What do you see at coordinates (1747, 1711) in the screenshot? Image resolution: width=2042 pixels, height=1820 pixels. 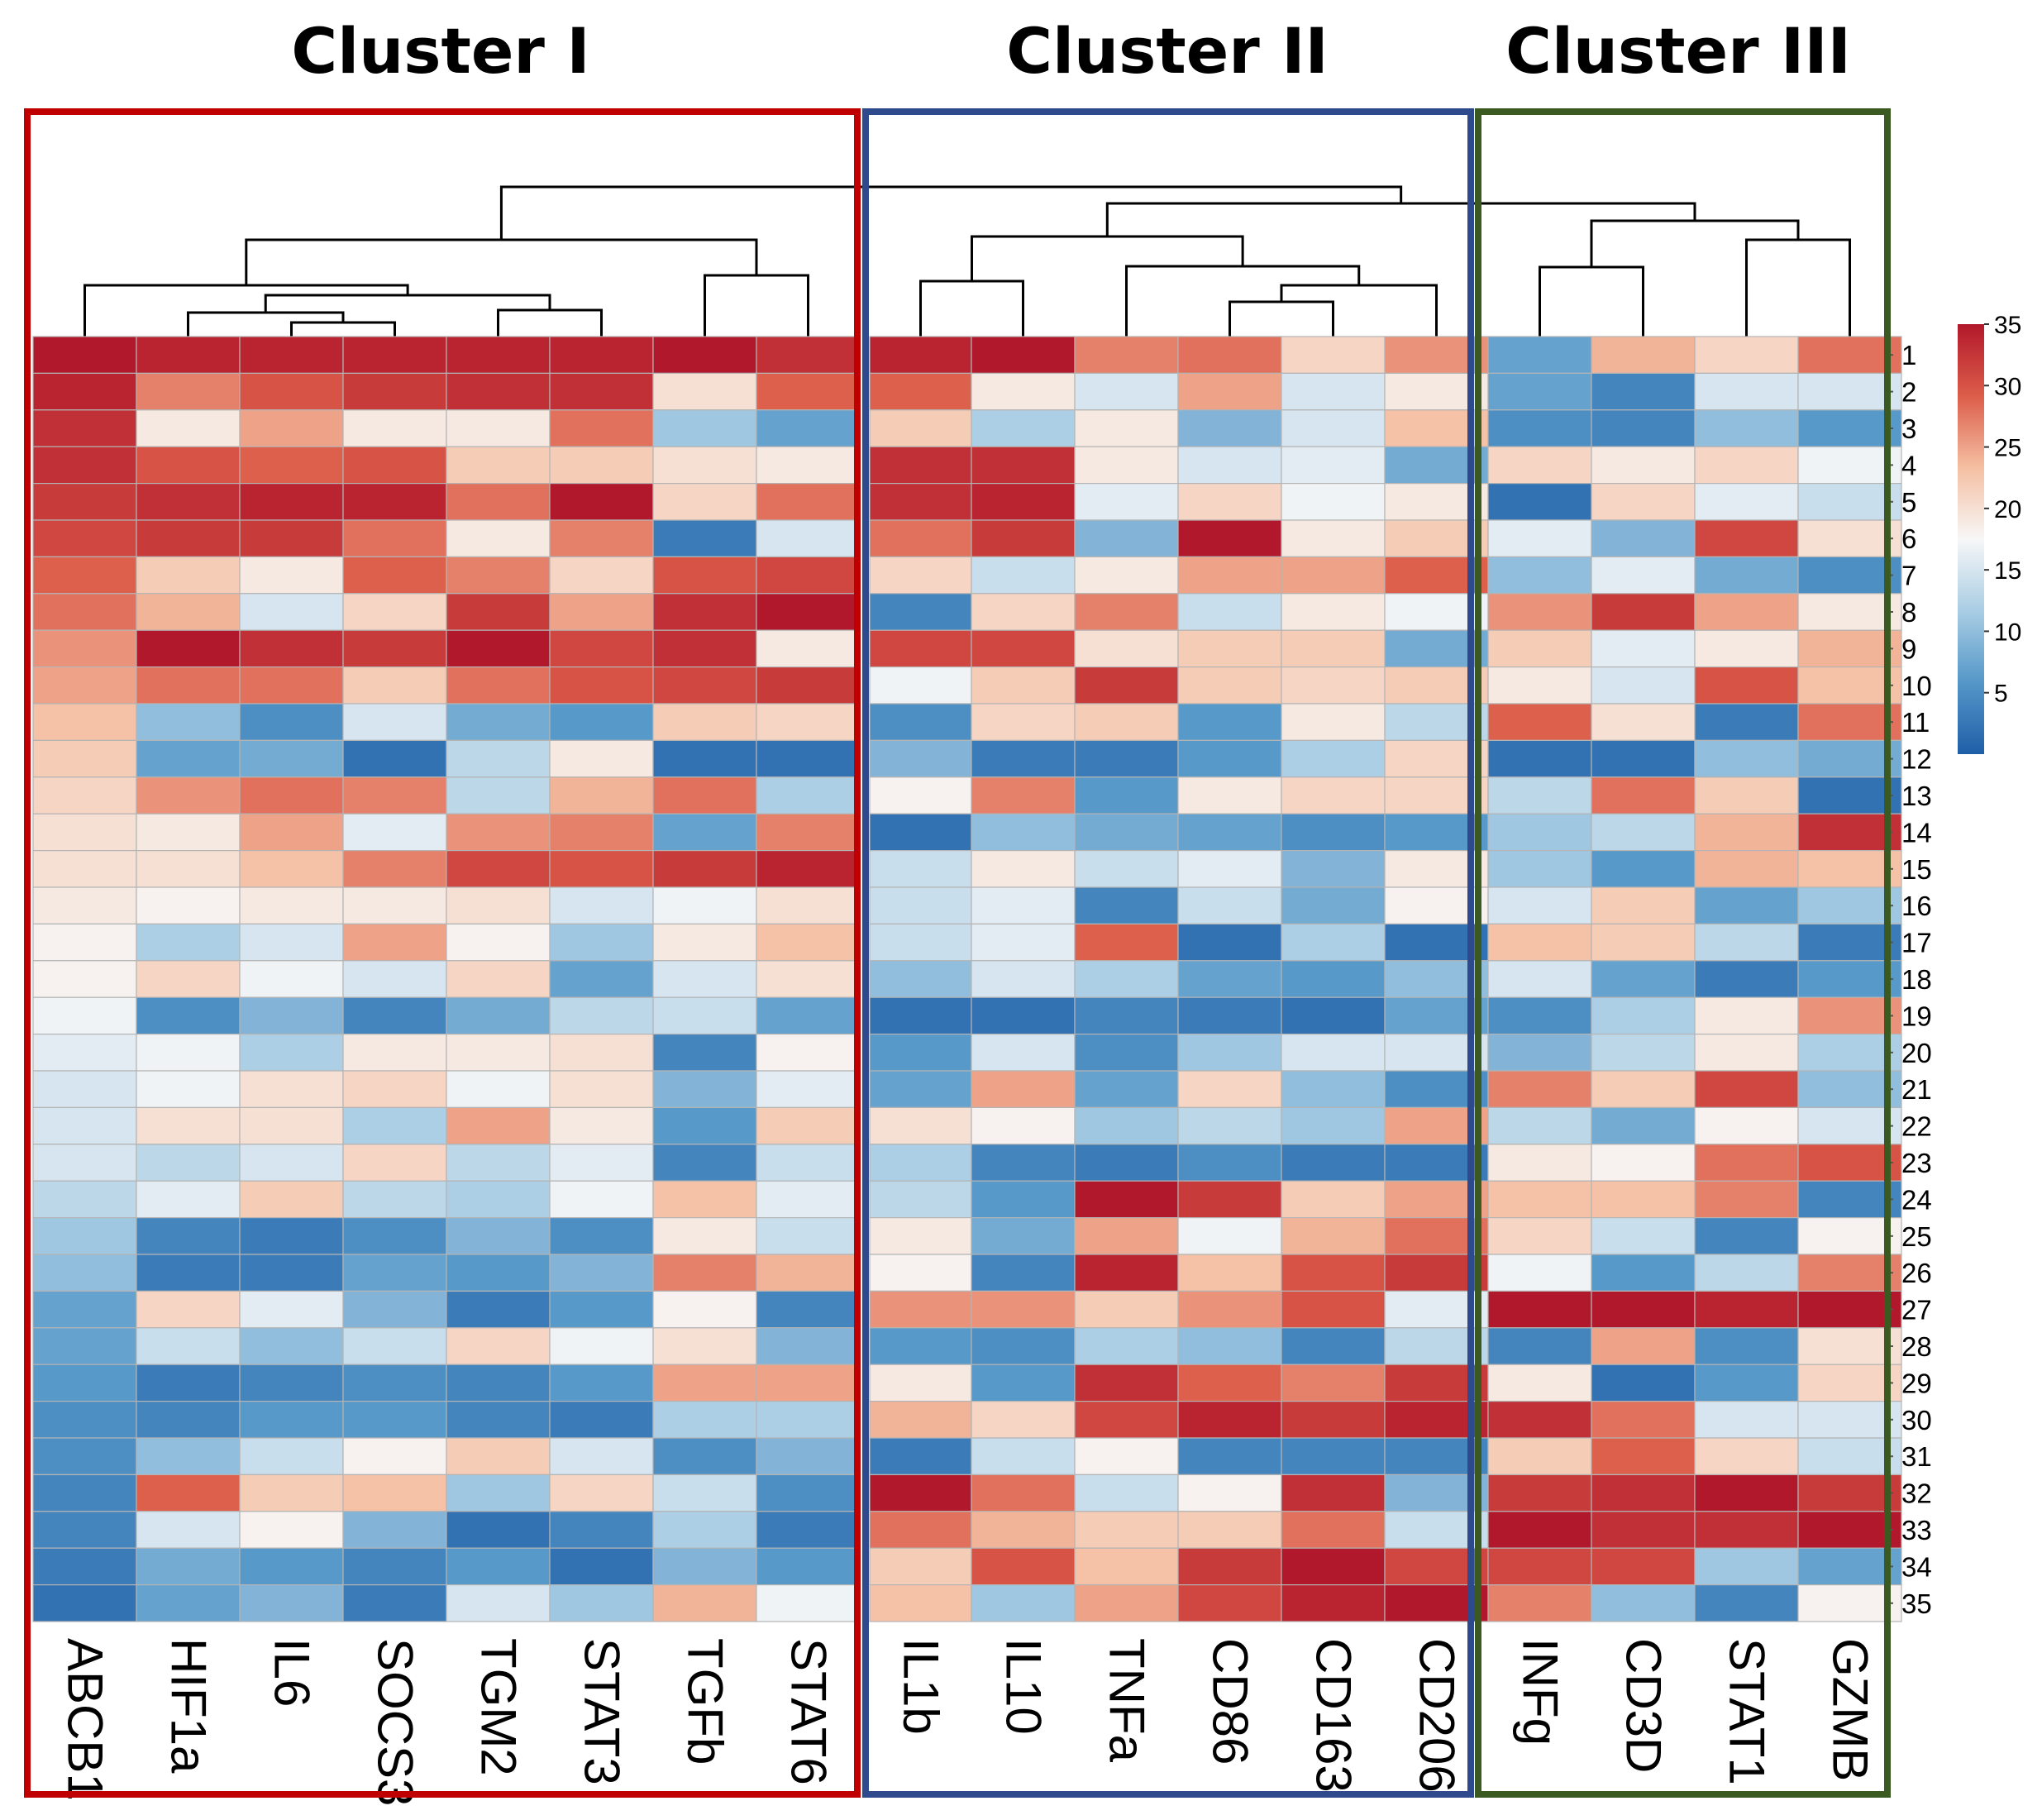 I see `gene-label: STAT1` at bounding box center [1747, 1711].